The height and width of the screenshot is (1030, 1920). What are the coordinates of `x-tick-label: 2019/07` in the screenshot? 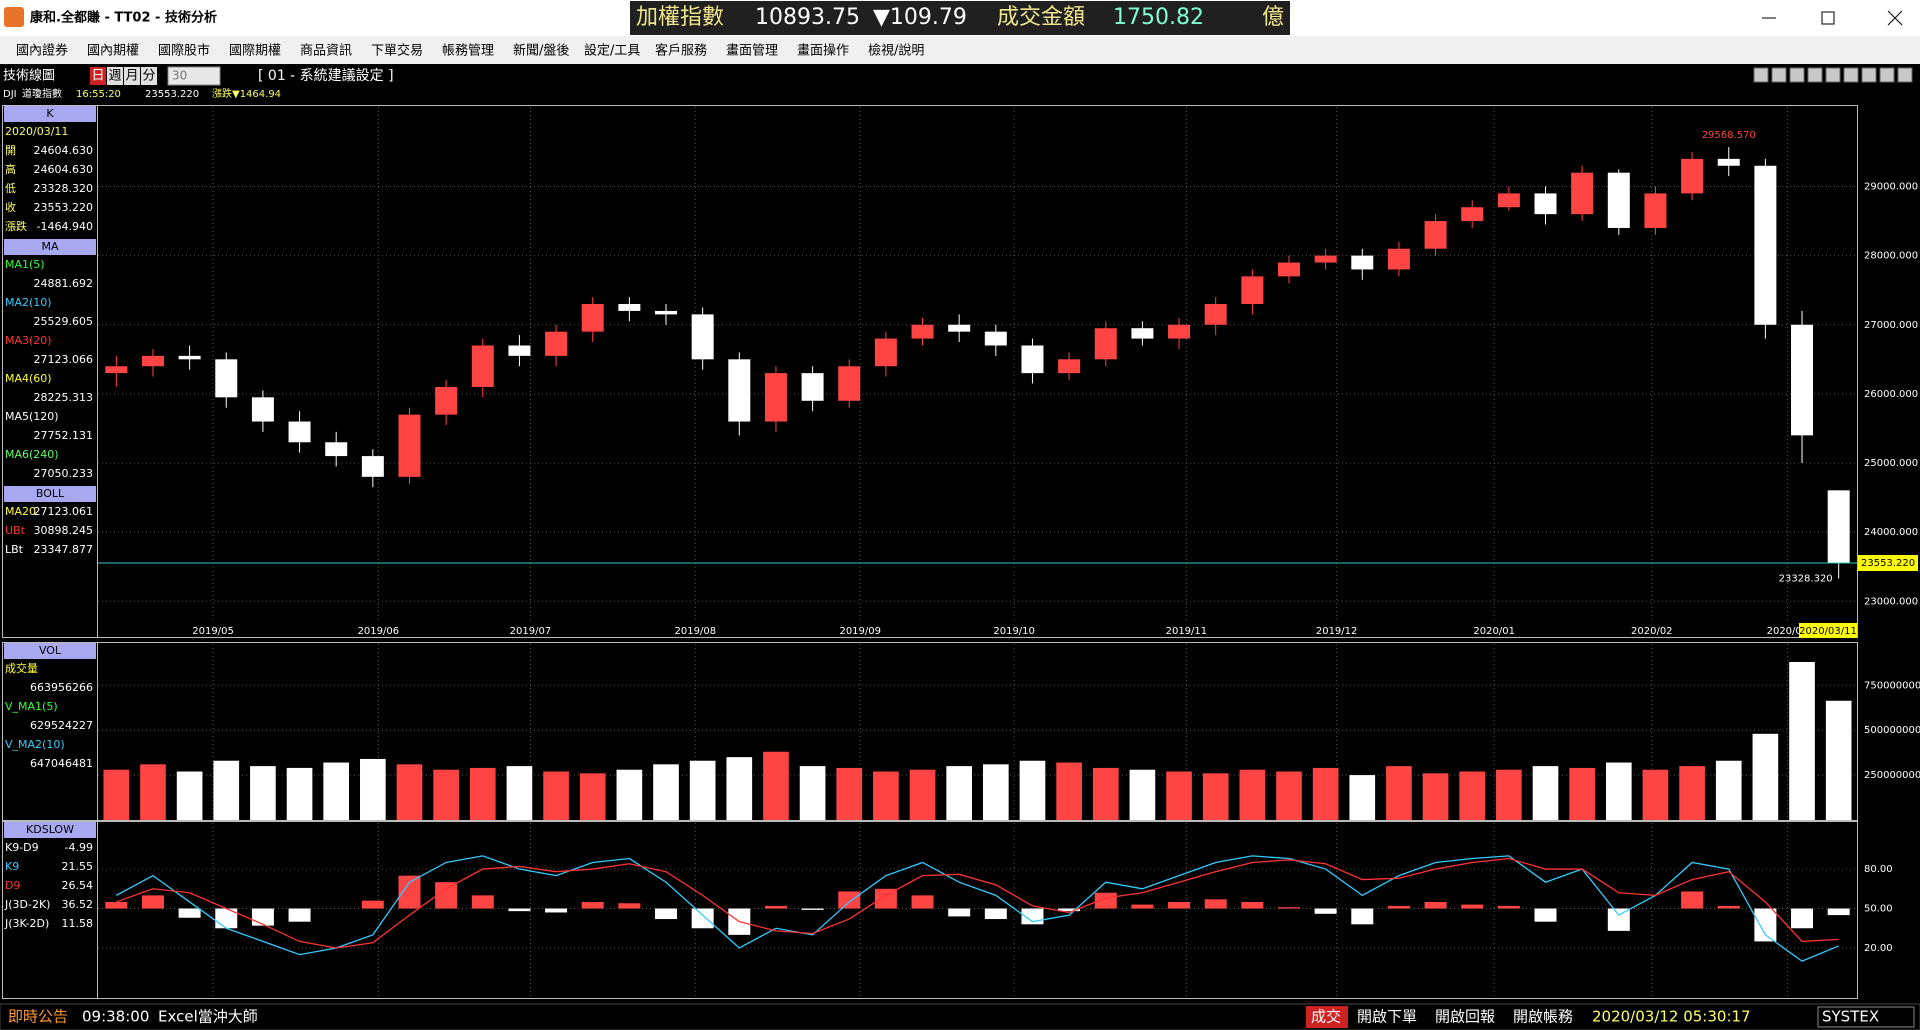 It's located at (531, 631).